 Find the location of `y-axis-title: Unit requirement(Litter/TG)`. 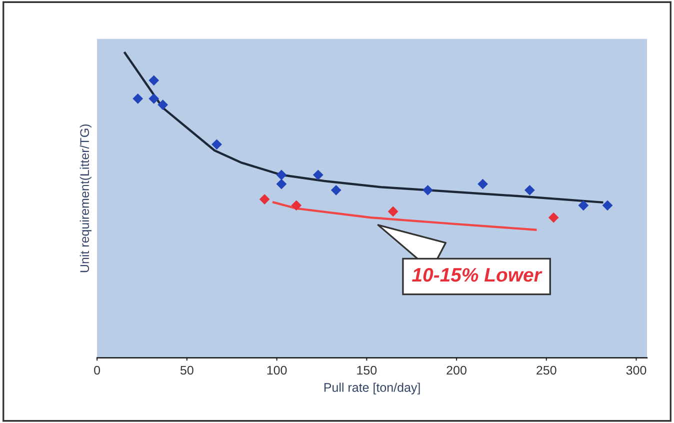

y-axis-title: Unit requirement(Litter/TG) is located at coordinates (86, 198).